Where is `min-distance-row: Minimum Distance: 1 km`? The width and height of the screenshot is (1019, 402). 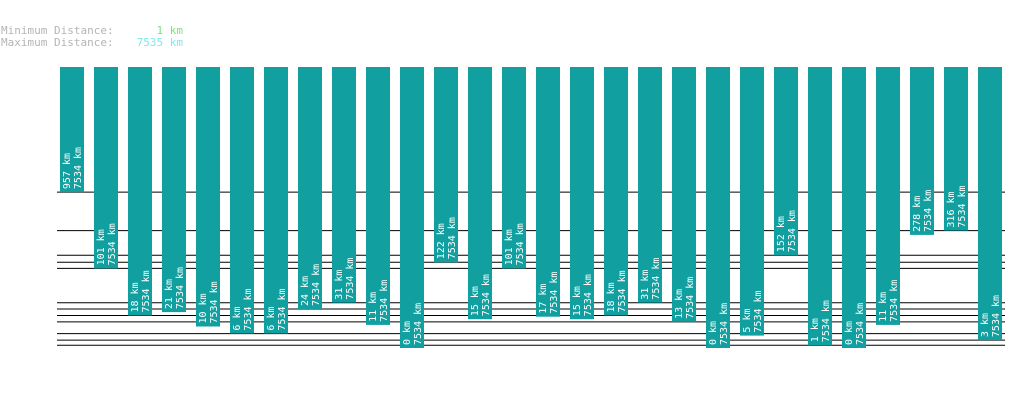 min-distance-row: Minimum Distance: 1 km is located at coordinates (92, 31).